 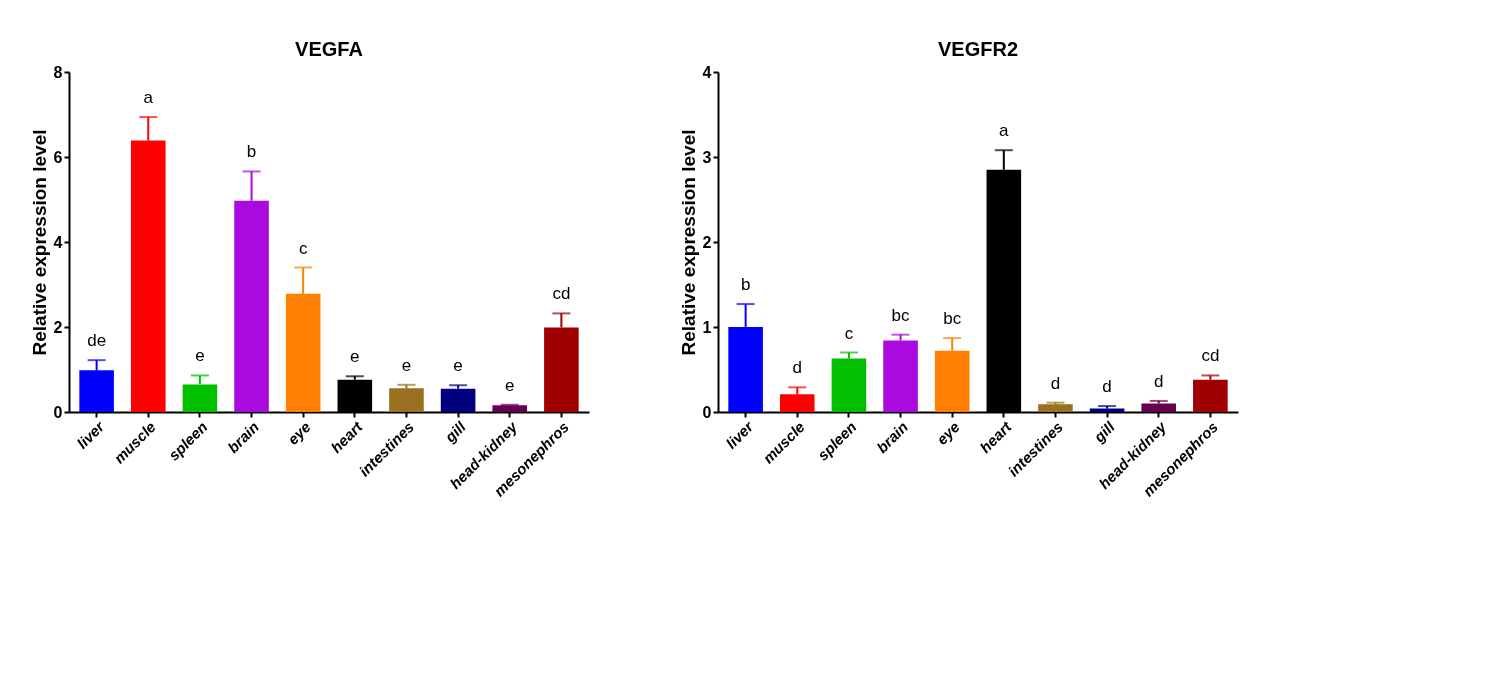 What do you see at coordinates (329, 49) in the screenshot?
I see `chart-title: VEGFA` at bounding box center [329, 49].